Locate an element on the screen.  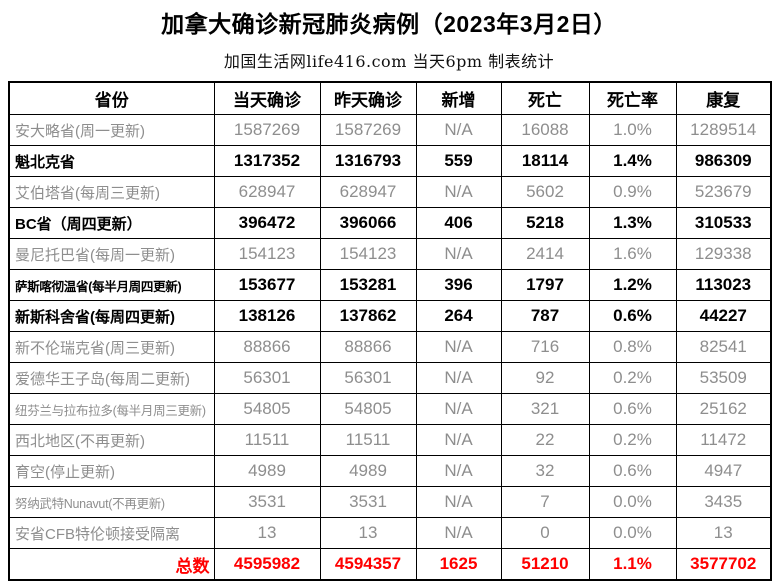
recovered-cell: 11472 is located at coordinates (723, 440).